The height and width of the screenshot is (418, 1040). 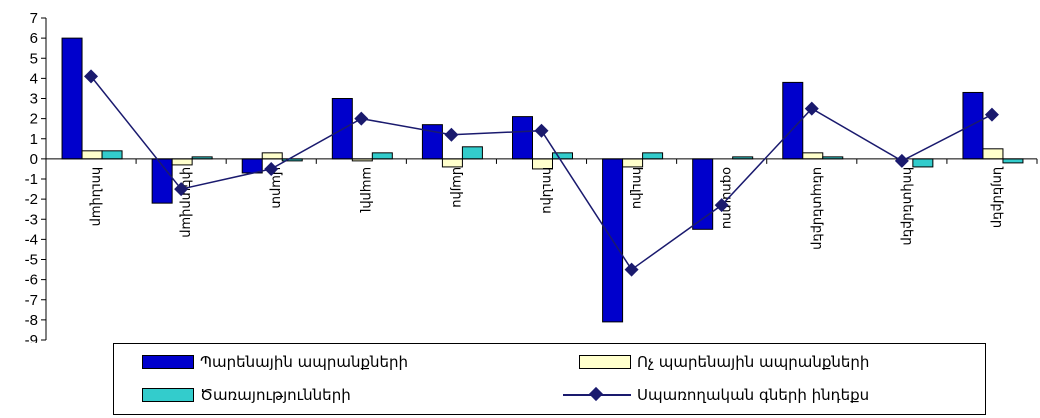 What do you see at coordinates (996, 197) in the screenshot?
I see `category-label: նոյեմբեր` at bounding box center [996, 197].